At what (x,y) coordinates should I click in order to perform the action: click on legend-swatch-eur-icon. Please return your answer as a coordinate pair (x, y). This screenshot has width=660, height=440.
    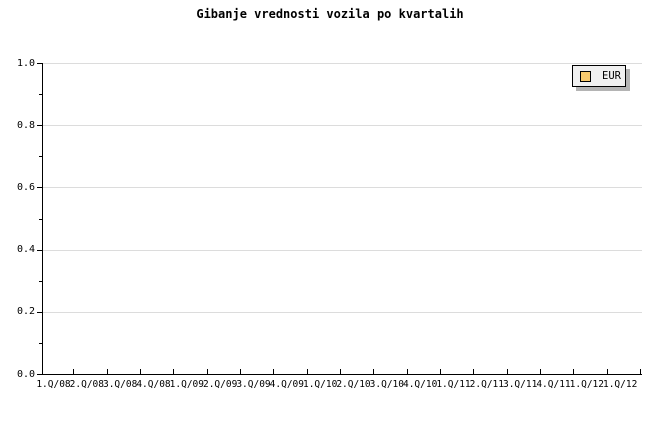
    Looking at the image, I should click on (585, 76).